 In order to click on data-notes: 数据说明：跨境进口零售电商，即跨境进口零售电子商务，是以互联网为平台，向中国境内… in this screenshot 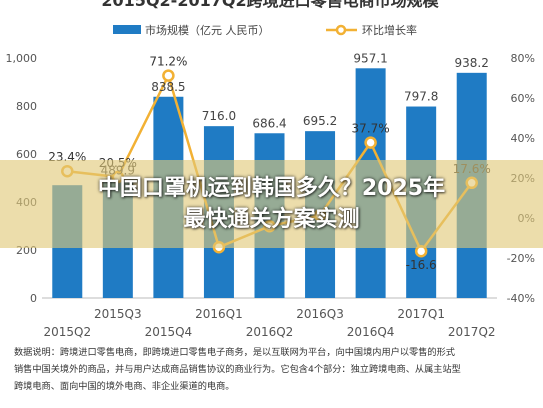, I will do `click(273, 369)`.